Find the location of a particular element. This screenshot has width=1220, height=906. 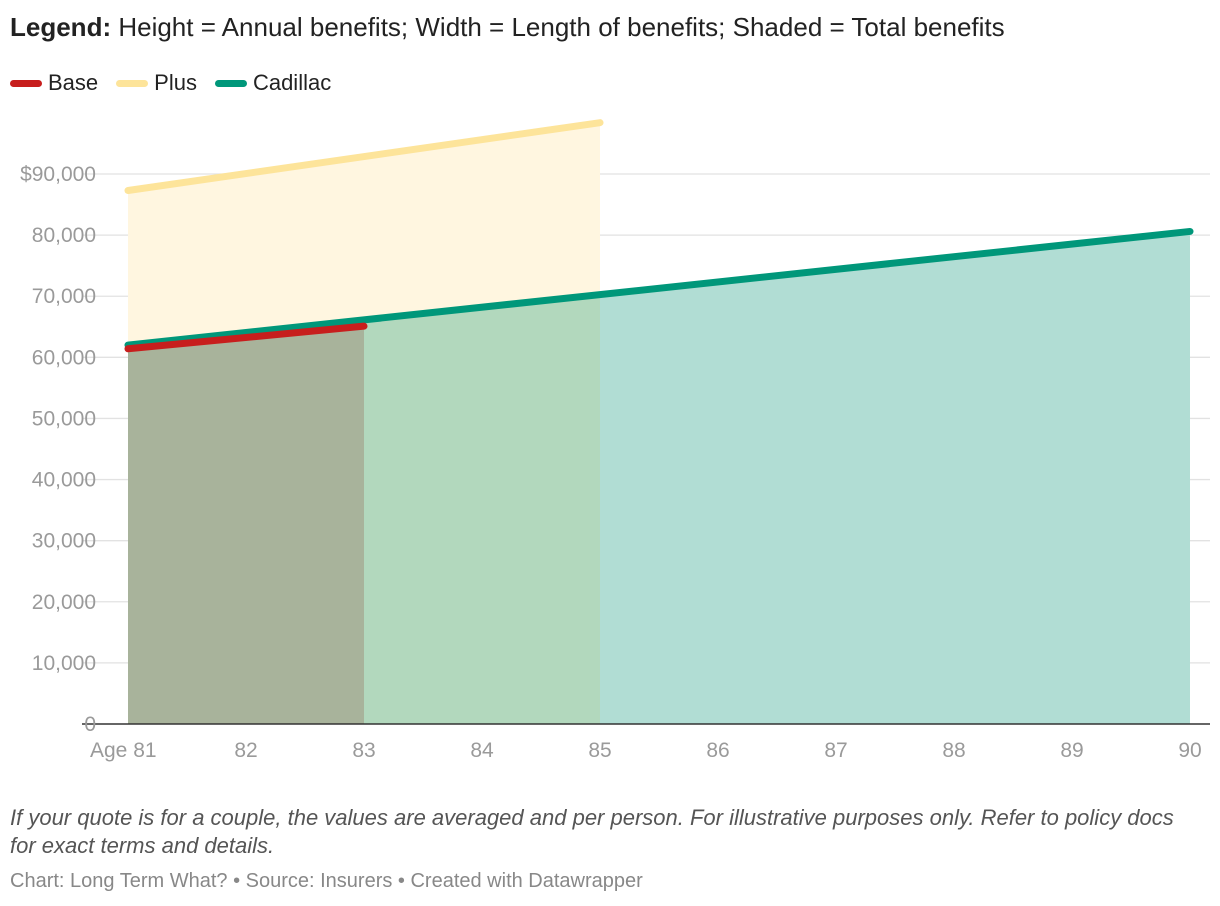

legend-label-plus: Plus is located at coordinates (175, 82).